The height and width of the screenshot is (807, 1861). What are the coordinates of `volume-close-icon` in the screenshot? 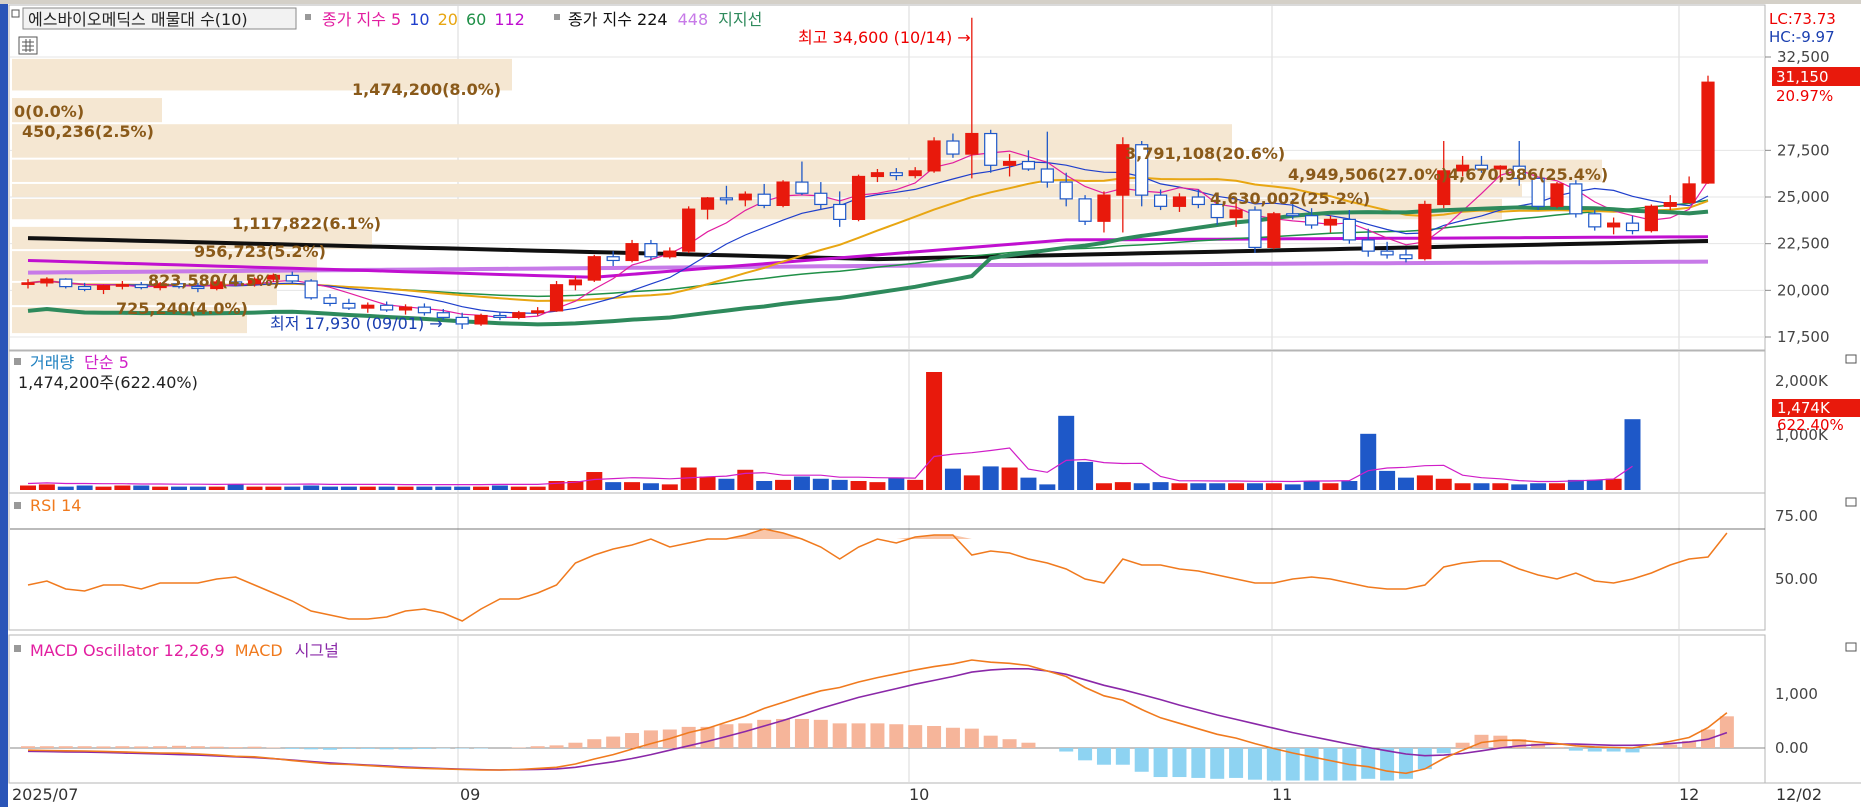 It's located at (1851, 359).